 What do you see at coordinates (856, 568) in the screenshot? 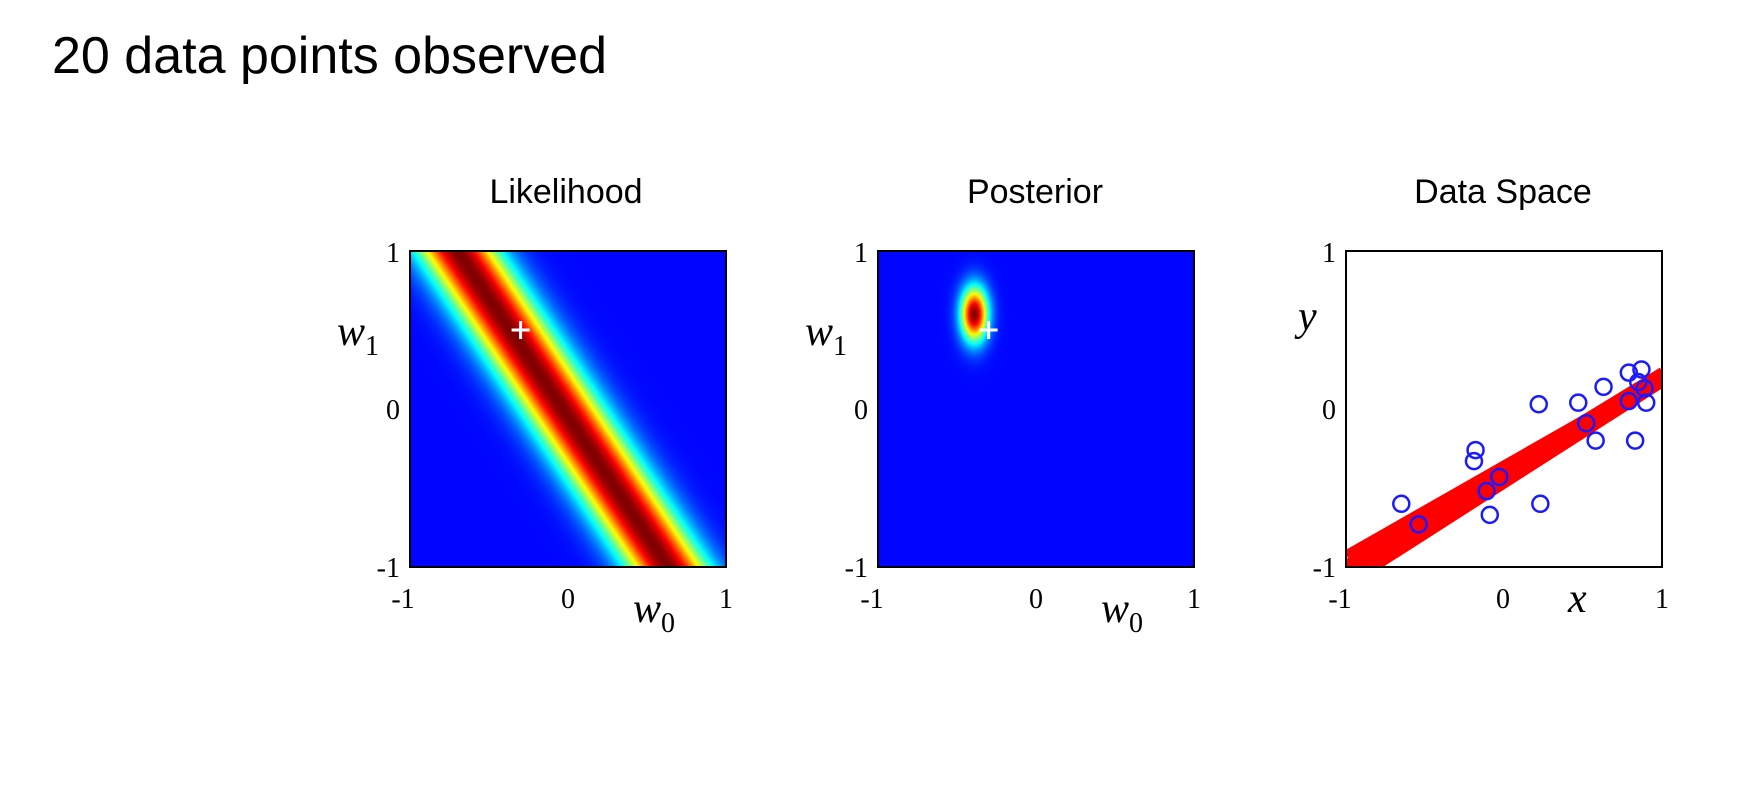
I see `posterior-ytick-bottom: -1` at bounding box center [856, 568].